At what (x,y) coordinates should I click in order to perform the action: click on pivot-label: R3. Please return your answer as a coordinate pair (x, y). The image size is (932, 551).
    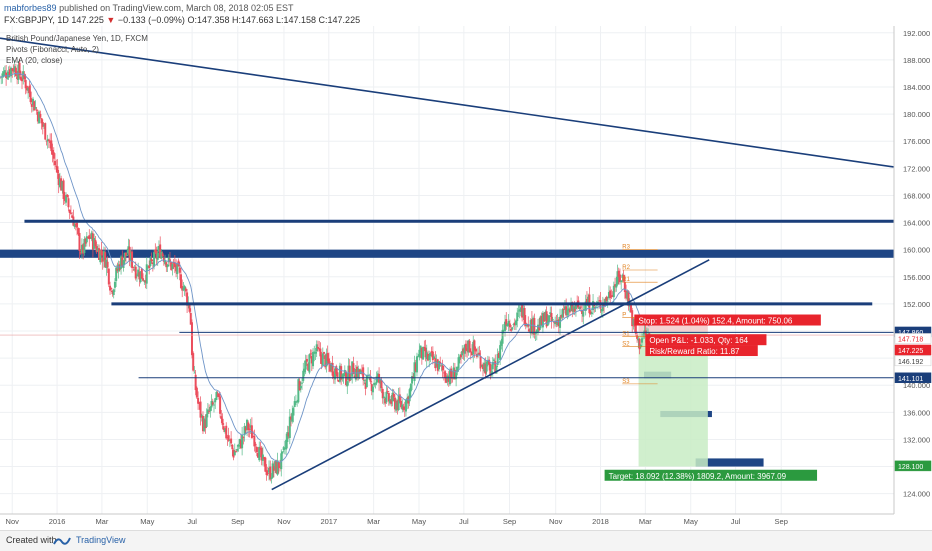
    Looking at the image, I should click on (626, 248).